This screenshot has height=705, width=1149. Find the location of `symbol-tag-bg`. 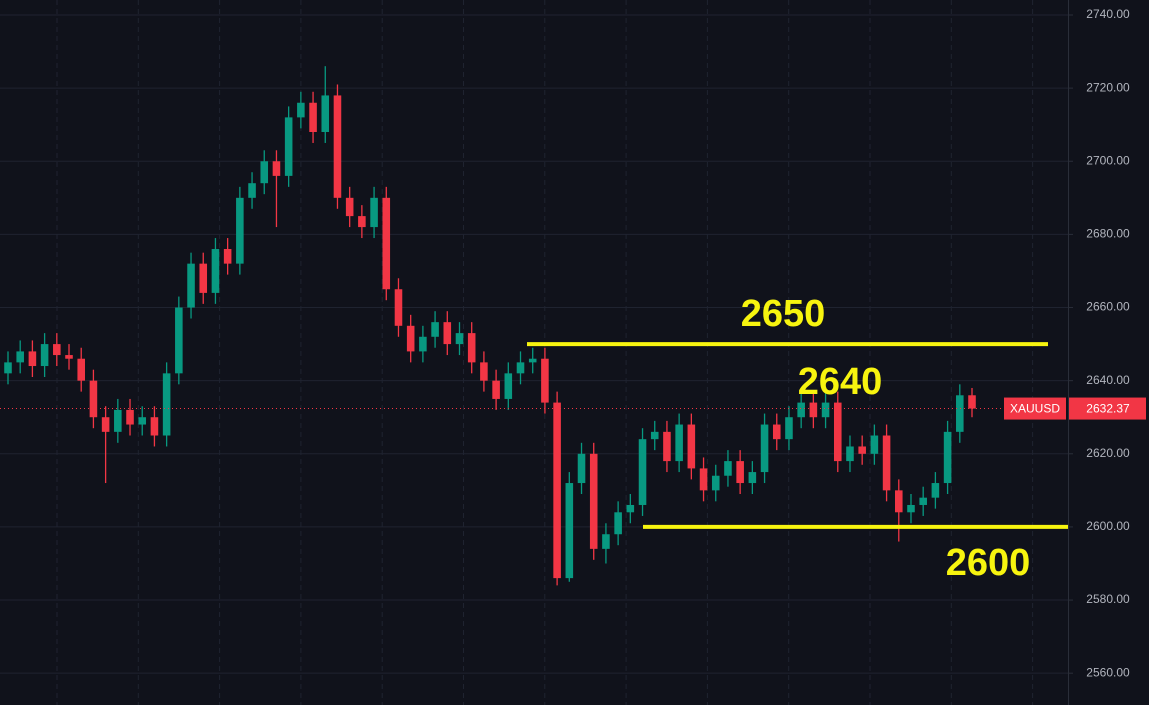

symbol-tag-bg is located at coordinates (1035, 408).